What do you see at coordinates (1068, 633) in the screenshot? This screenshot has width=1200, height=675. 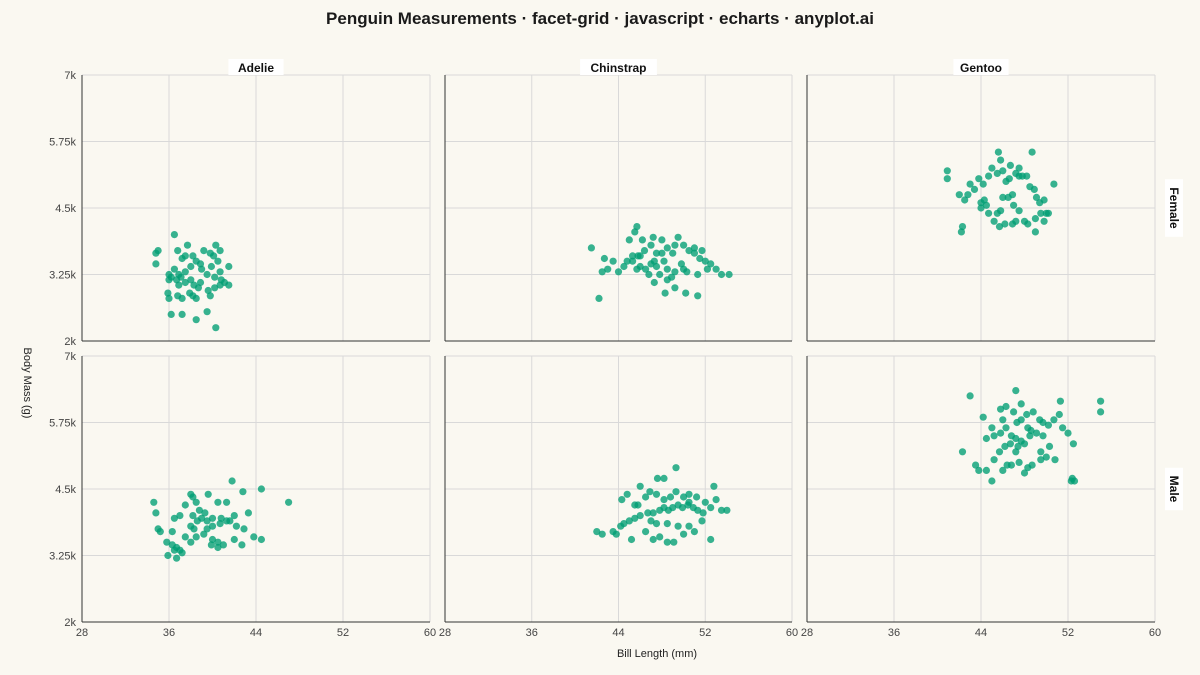 I see `x-tick-label: 52` at bounding box center [1068, 633].